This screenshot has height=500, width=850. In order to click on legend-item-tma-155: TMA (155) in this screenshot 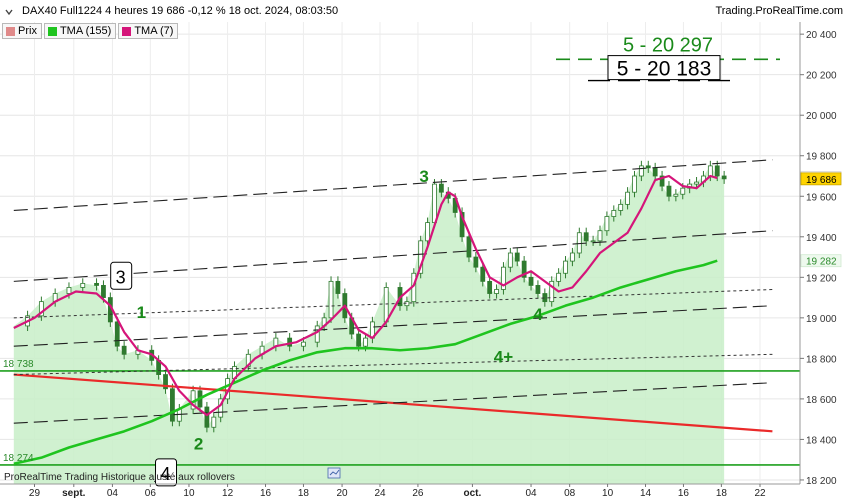, I will do `click(80, 31)`.